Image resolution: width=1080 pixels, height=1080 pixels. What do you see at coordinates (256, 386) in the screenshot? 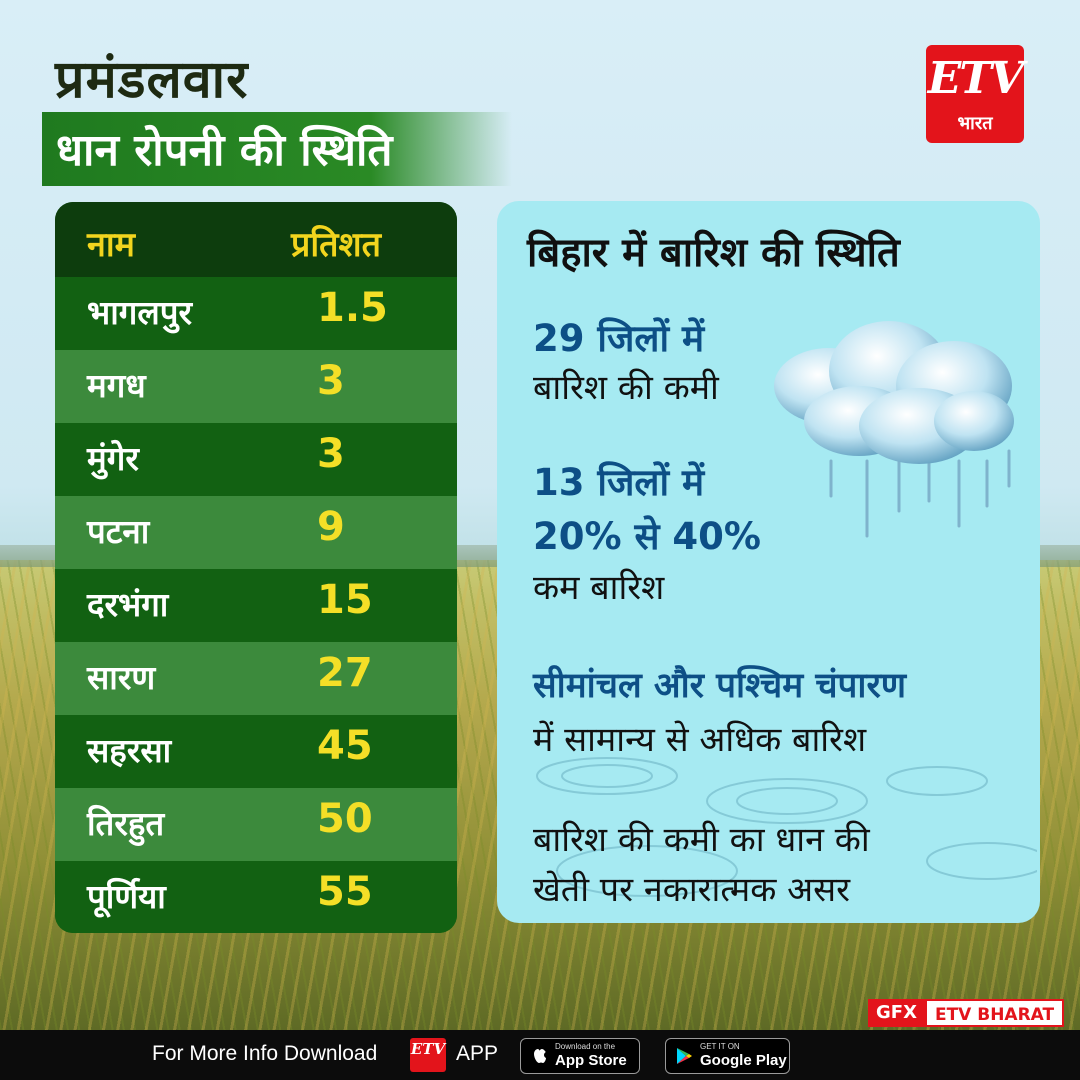
I see `table-row: मगध 3` at bounding box center [256, 386].